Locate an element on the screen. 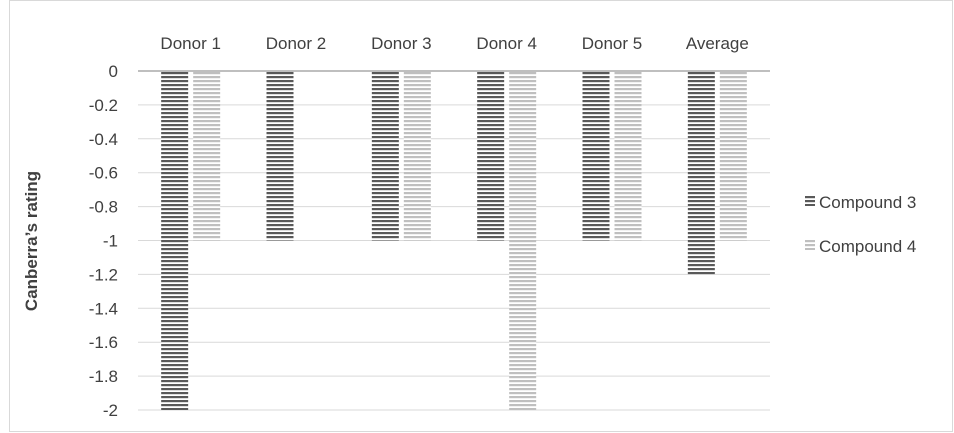  y-tick-label: -0.2 is located at coordinates (103, 105).